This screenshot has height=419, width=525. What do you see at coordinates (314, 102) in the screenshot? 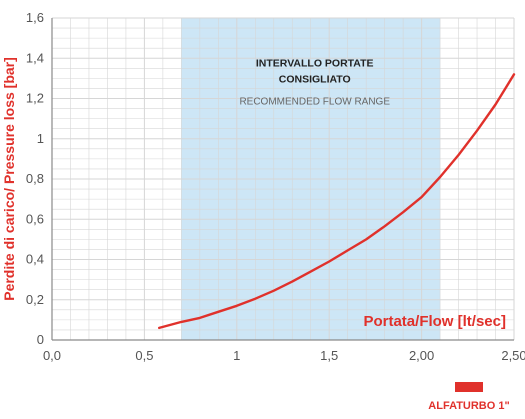
I see `range-label-line3: RECOMMENDED FLOW RANGE` at bounding box center [314, 102].